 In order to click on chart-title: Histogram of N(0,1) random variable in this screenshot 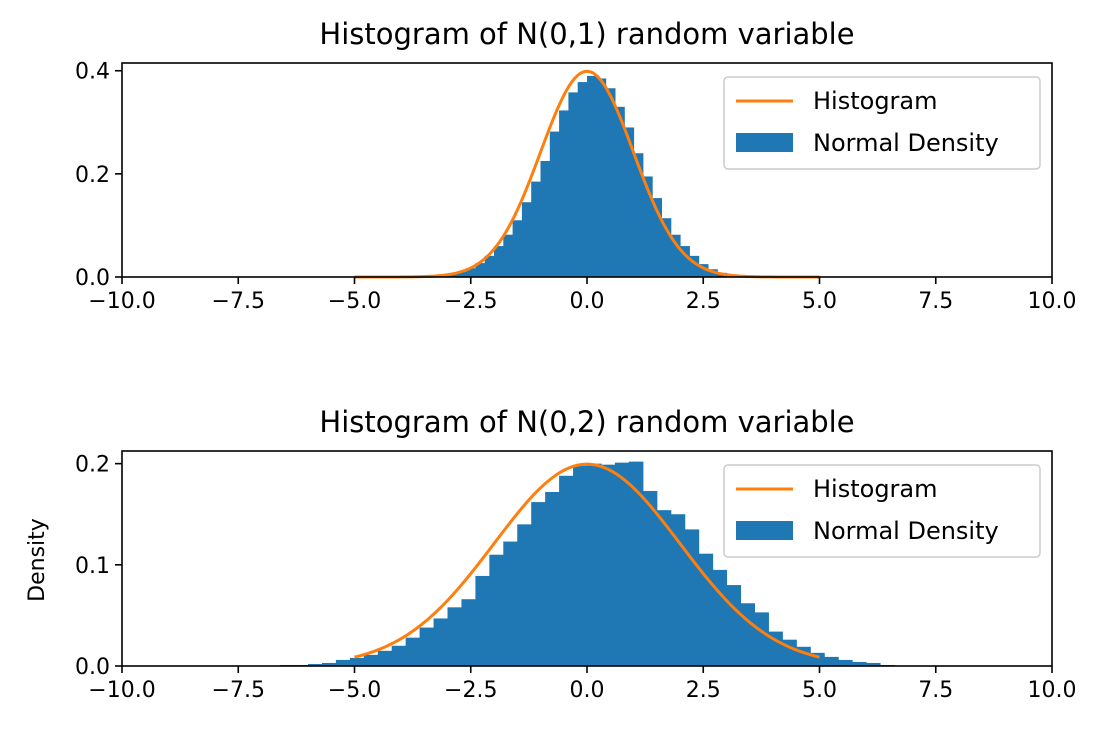, I will do `click(586, 34)`.